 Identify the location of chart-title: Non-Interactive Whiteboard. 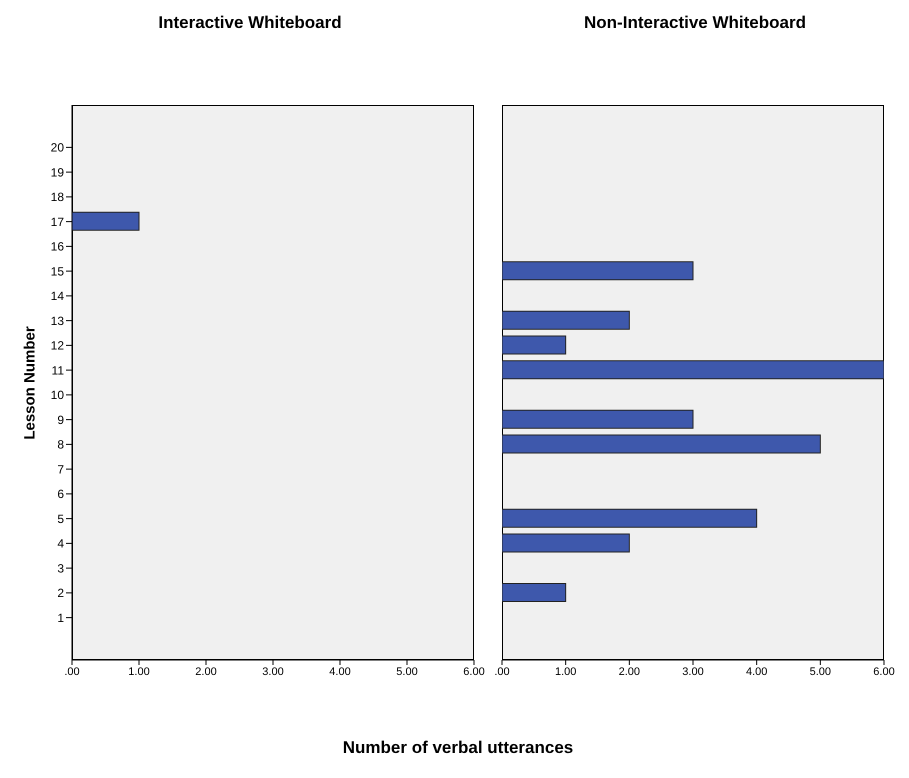
(695, 23).